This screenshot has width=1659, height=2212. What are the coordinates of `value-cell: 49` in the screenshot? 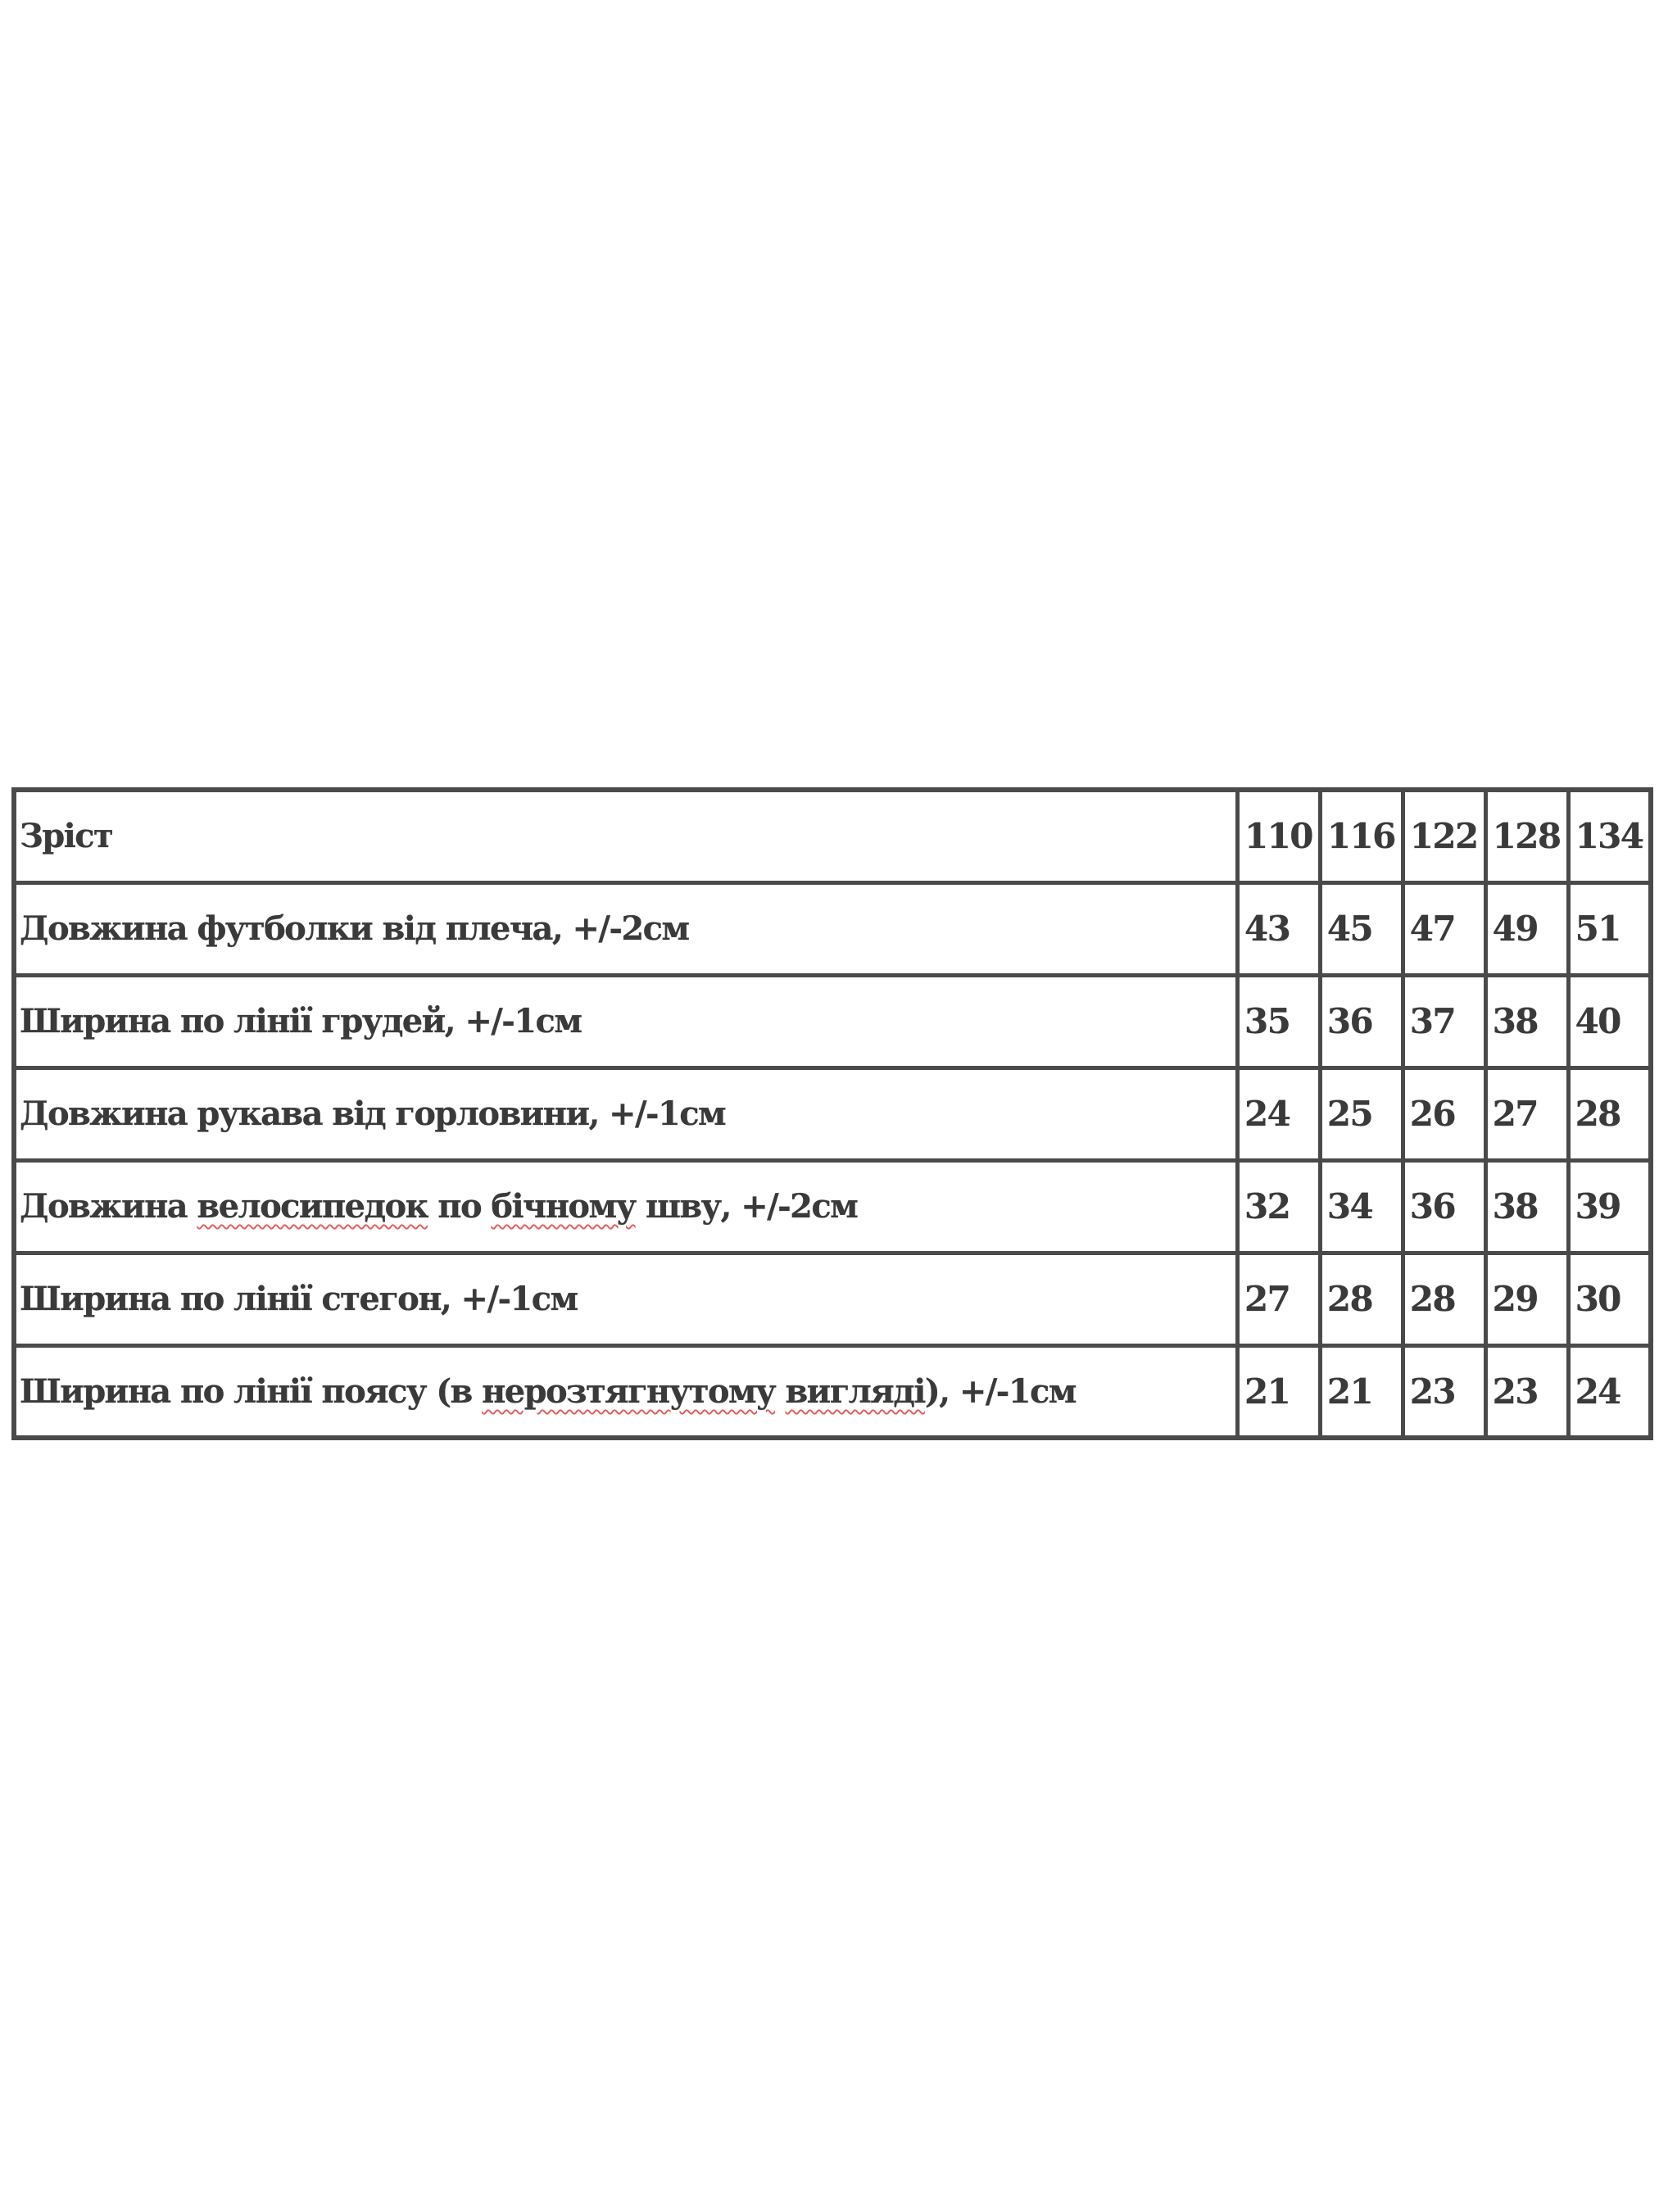 It's located at (1527, 928).